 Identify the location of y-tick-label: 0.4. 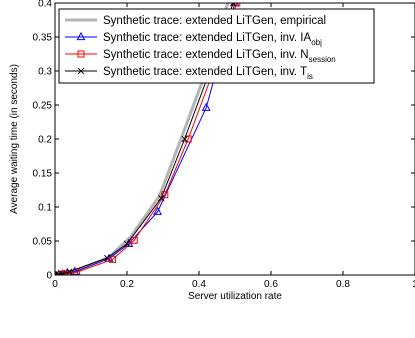
(45, 5).